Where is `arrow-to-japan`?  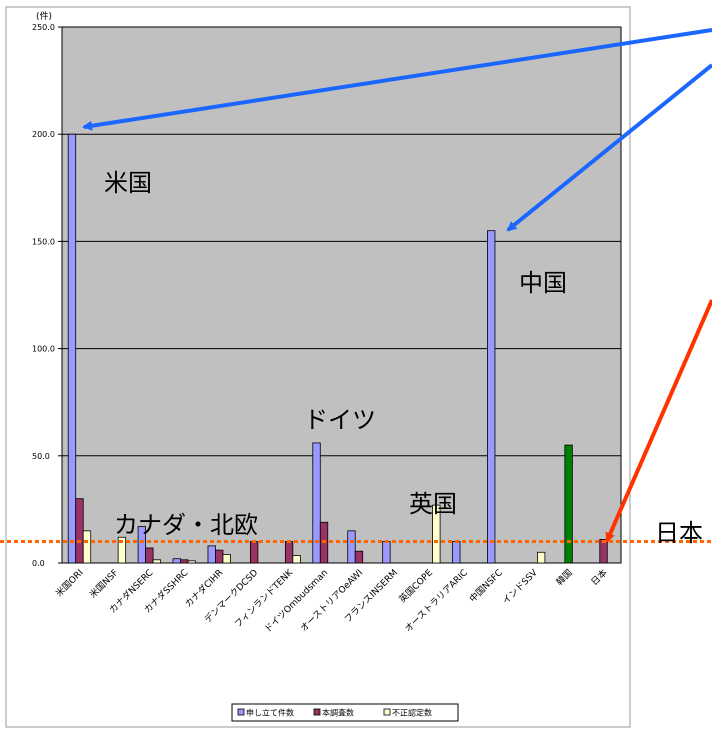
arrow-to-japan is located at coordinates (658, 421).